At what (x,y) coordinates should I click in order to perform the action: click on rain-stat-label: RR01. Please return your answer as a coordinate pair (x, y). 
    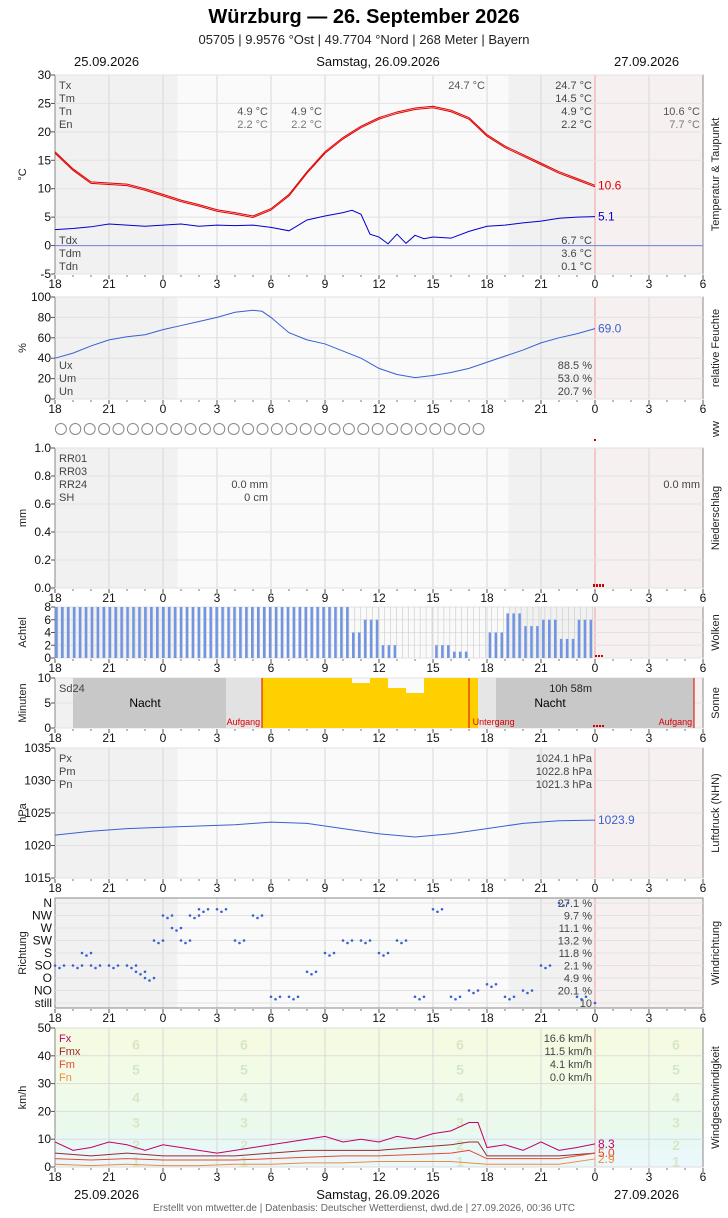
    Looking at the image, I should click on (73, 459).